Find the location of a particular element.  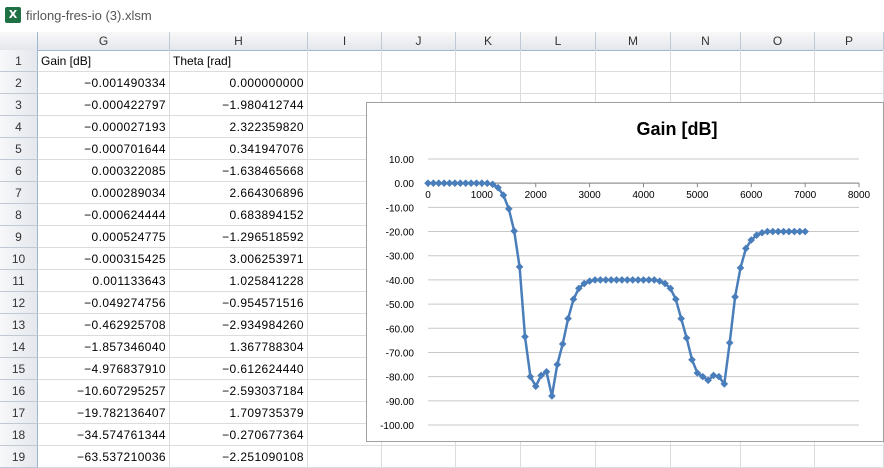

theta-cell: −2.593037184 is located at coordinates (239, 391).